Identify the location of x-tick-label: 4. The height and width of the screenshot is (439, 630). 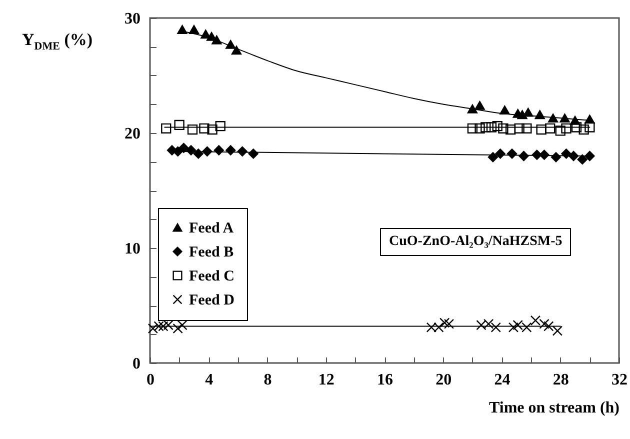
(209, 380).